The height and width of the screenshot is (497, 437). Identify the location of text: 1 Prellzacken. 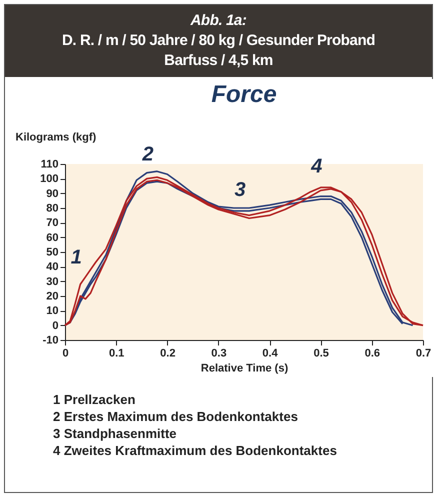
(94, 399).